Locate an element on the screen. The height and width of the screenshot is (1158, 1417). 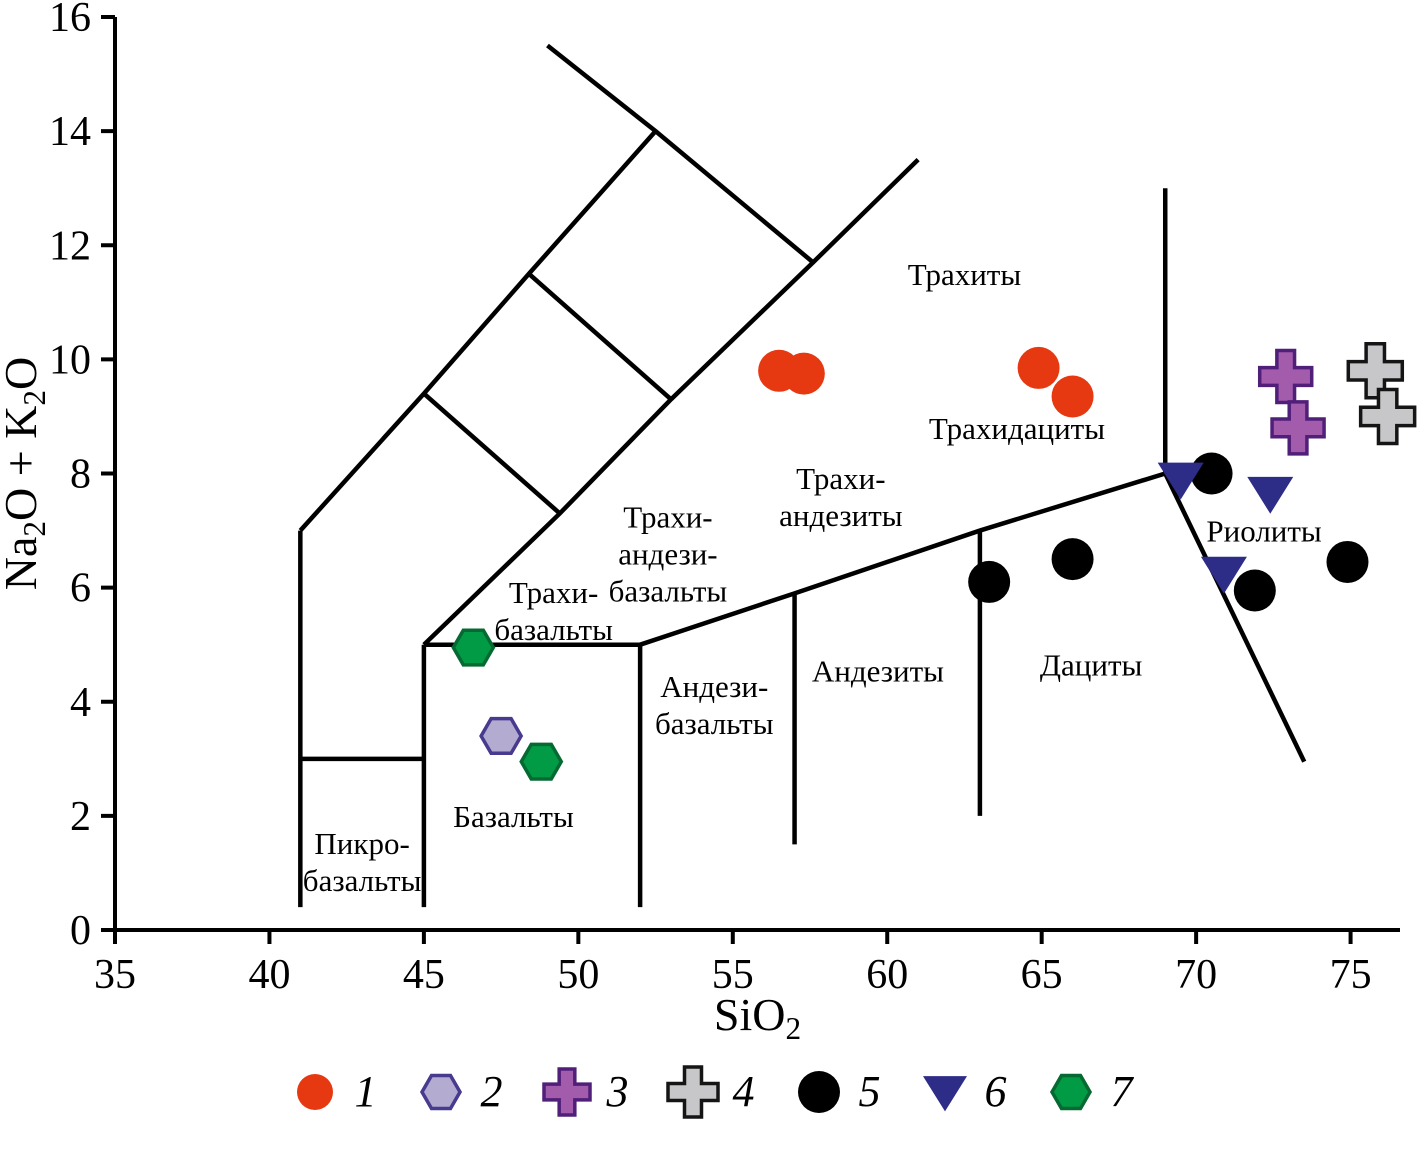
field-label: Базальты is located at coordinates (513, 816).